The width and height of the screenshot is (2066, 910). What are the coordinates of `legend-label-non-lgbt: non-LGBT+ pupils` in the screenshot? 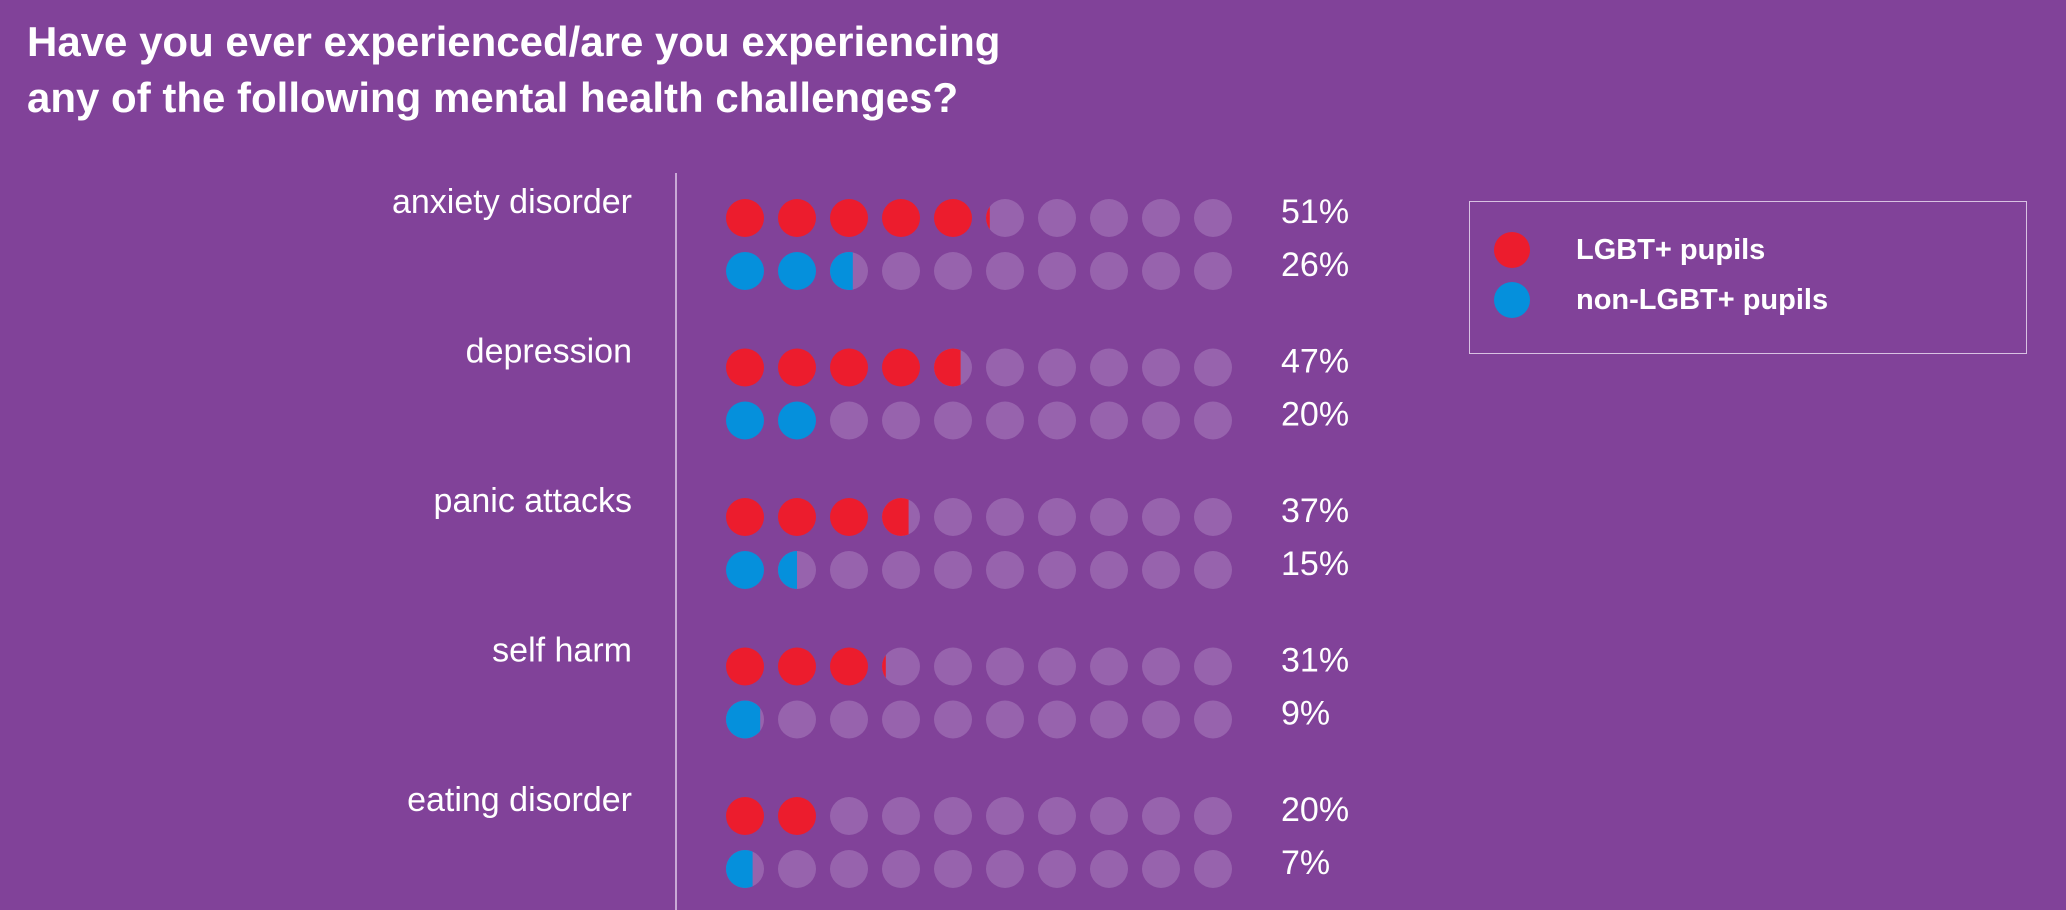 It's located at (1702, 299).